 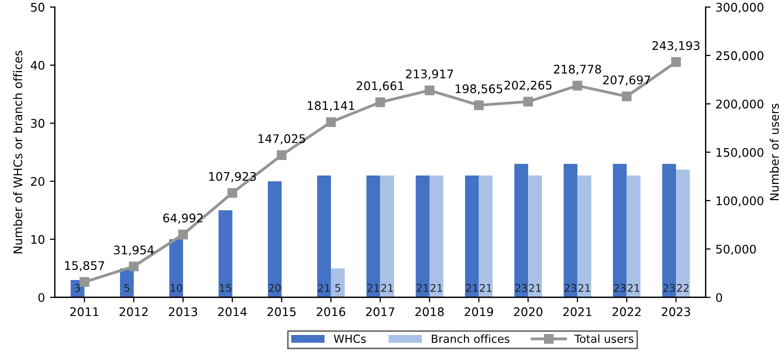 What do you see at coordinates (740, 105) in the screenshot?
I see `y2-tick-label: 200,000` at bounding box center [740, 105].